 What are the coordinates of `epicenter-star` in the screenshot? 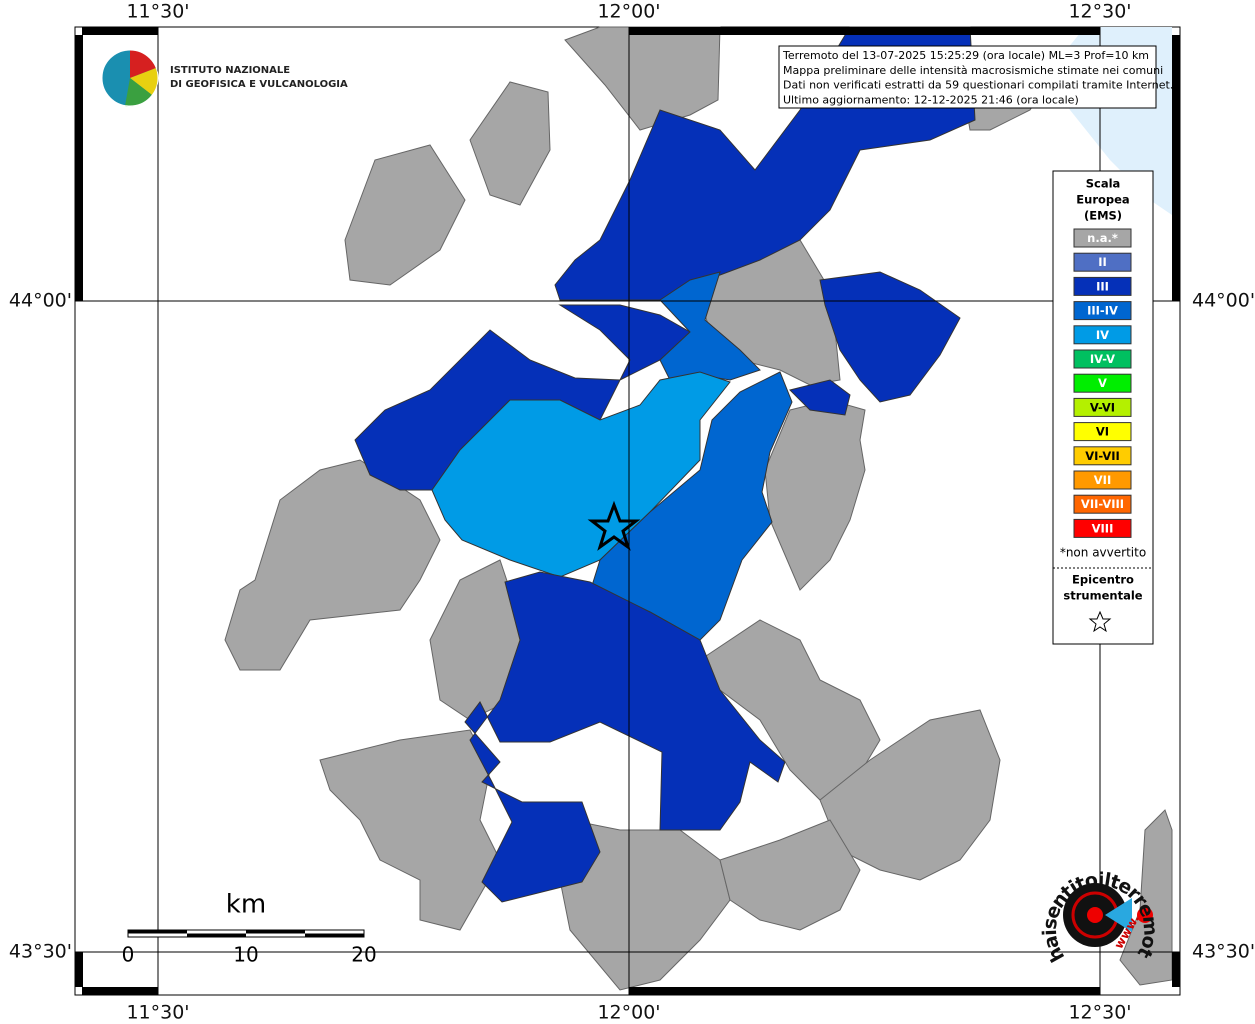 It's located at (614, 525).